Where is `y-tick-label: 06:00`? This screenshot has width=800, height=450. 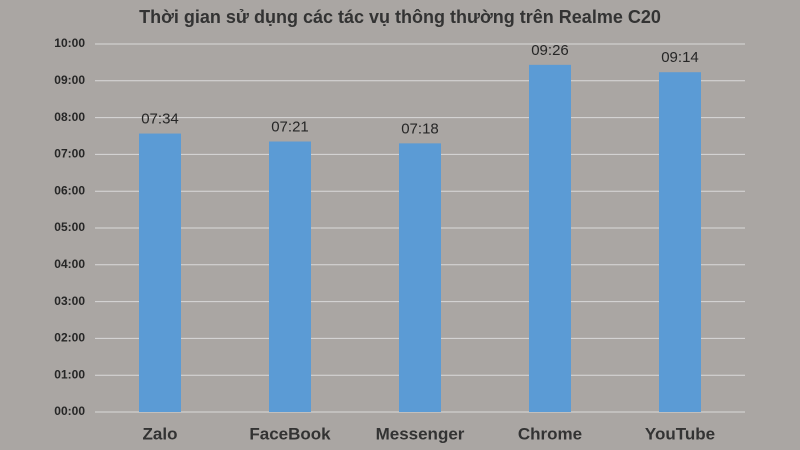
y-tick-label: 06:00 is located at coordinates (69, 190).